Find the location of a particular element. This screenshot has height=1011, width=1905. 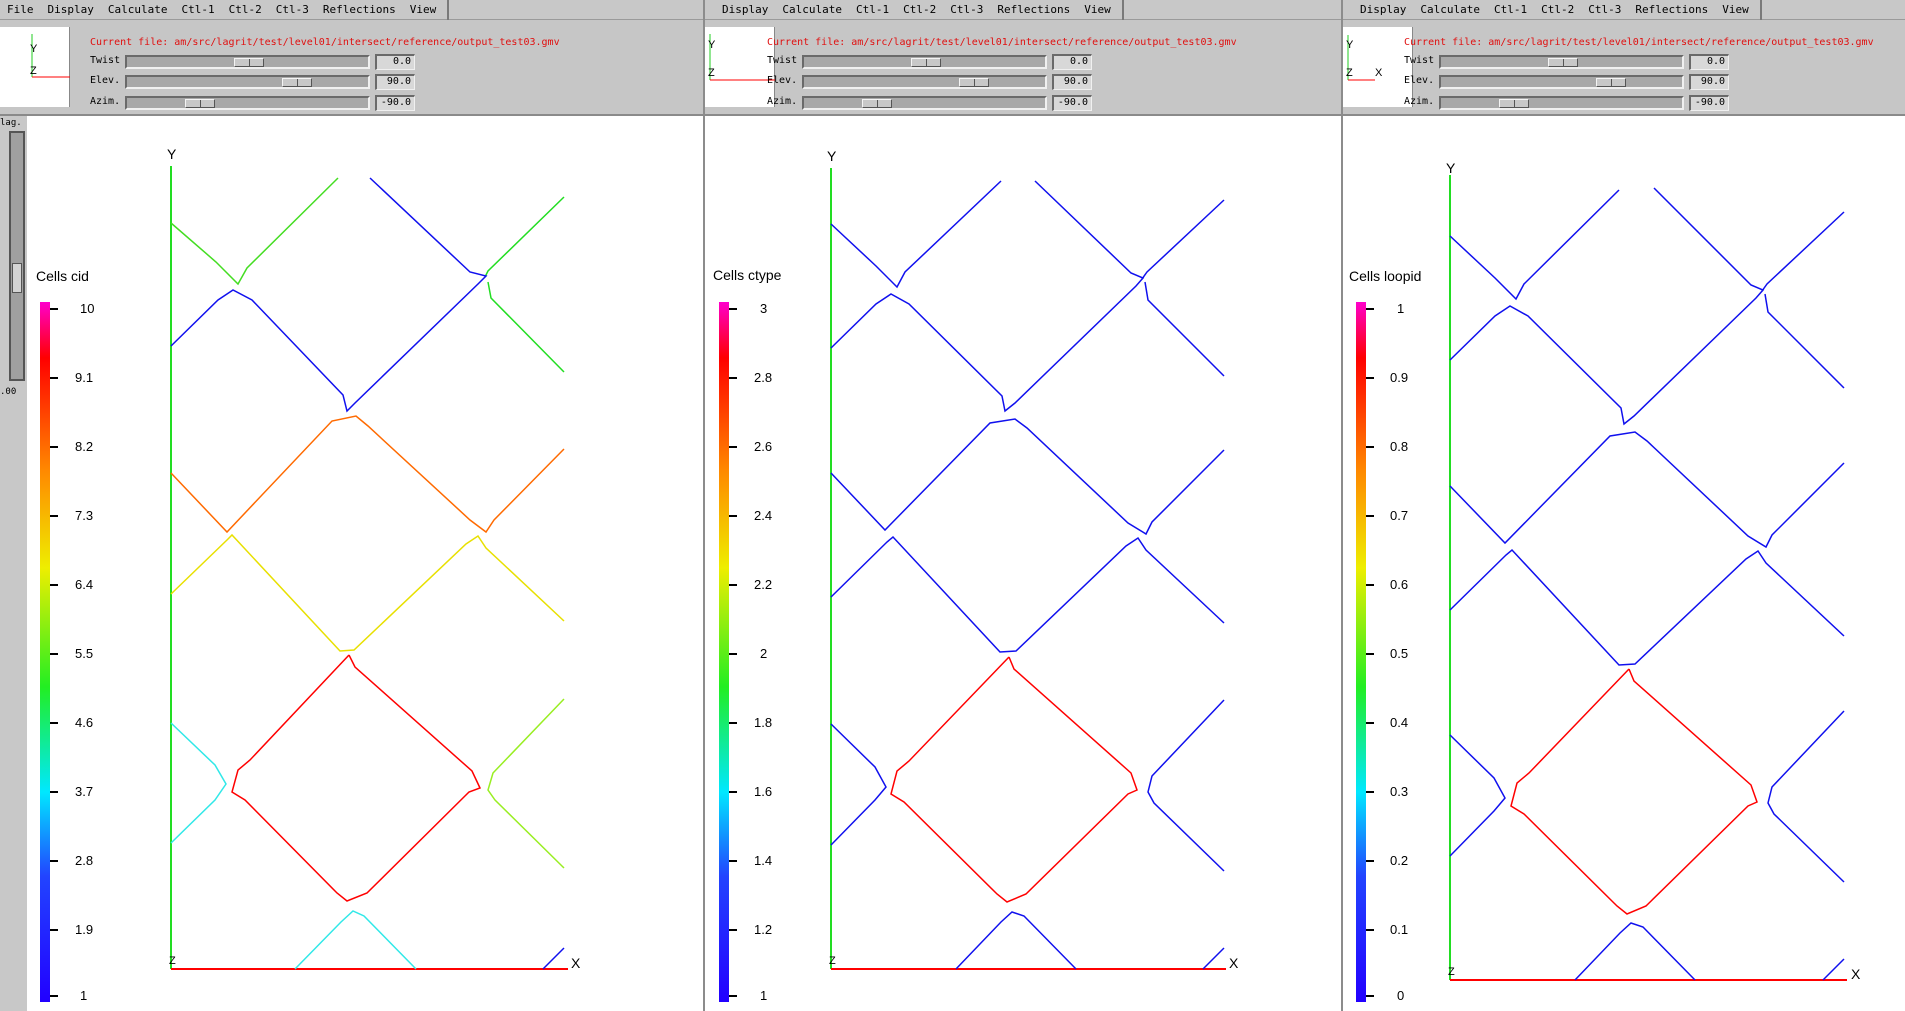

legend-tick-label: 7.3 is located at coordinates (84, 515).